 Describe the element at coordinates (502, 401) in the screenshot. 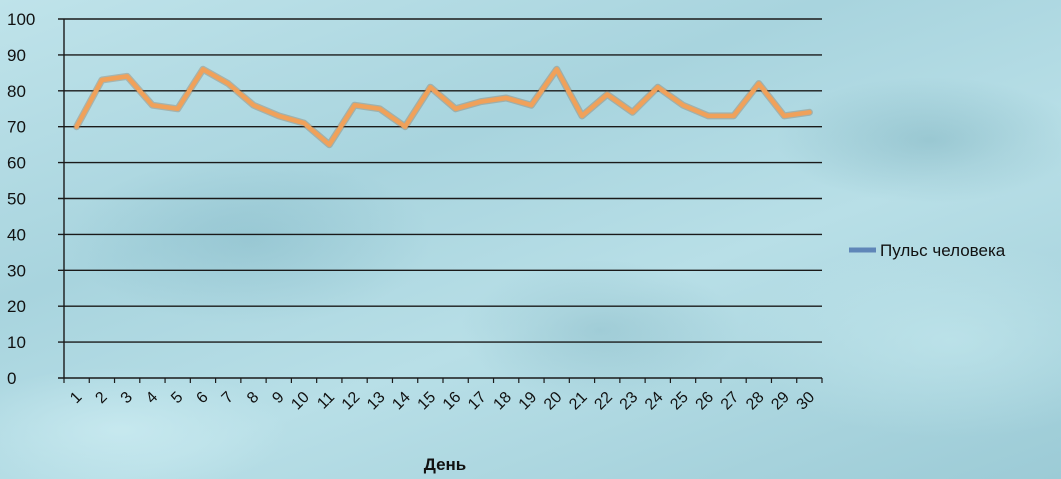

I see `x-tick-label: 18` at that location.